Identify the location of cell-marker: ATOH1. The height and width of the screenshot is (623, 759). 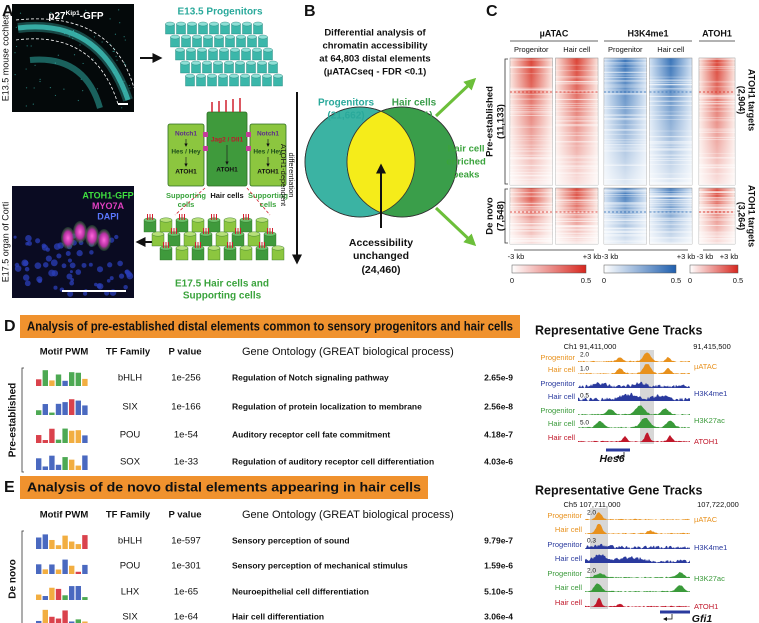
(227, 170).